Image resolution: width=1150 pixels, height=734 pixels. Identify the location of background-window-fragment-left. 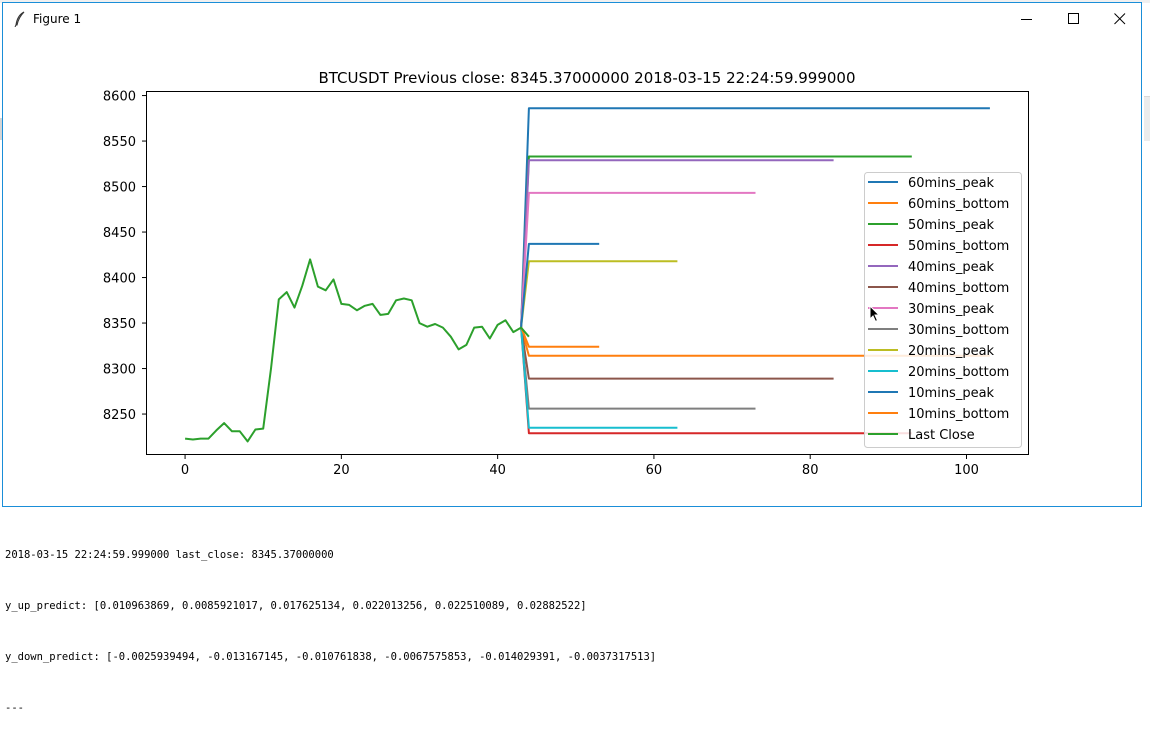
(1, 129).